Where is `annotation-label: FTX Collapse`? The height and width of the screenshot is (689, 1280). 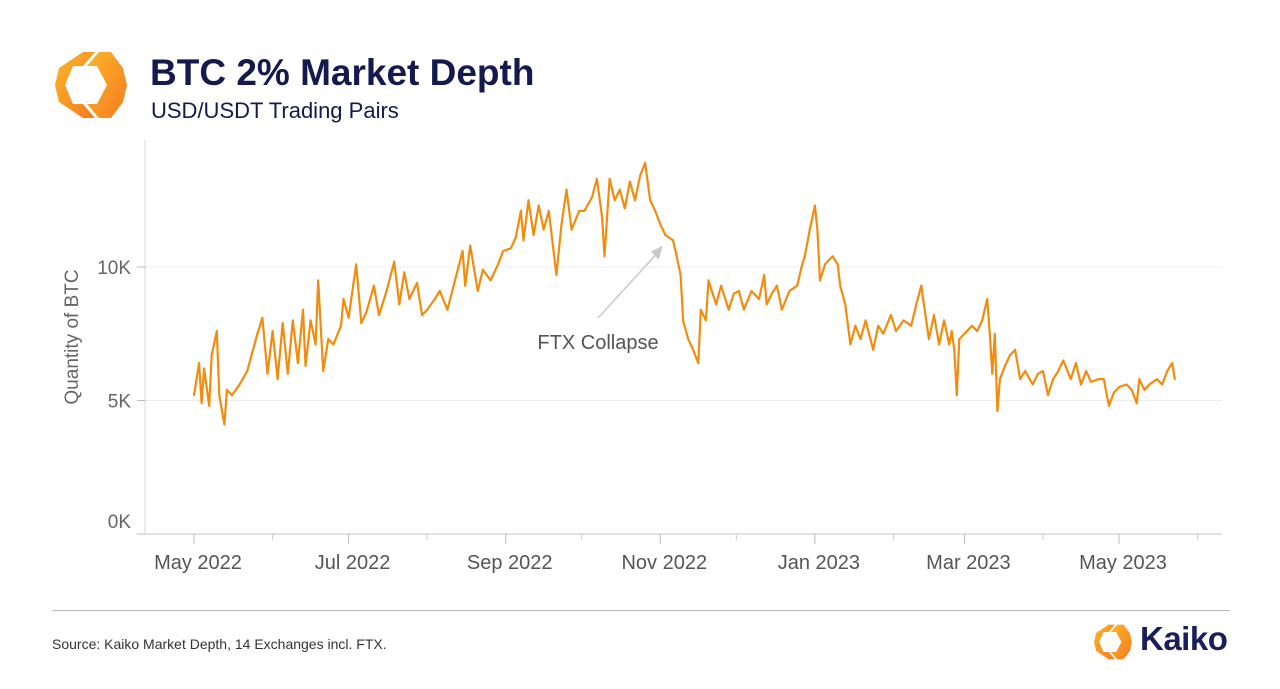 annotation-label: FTX Collapse is located at coordinates (597, 343).